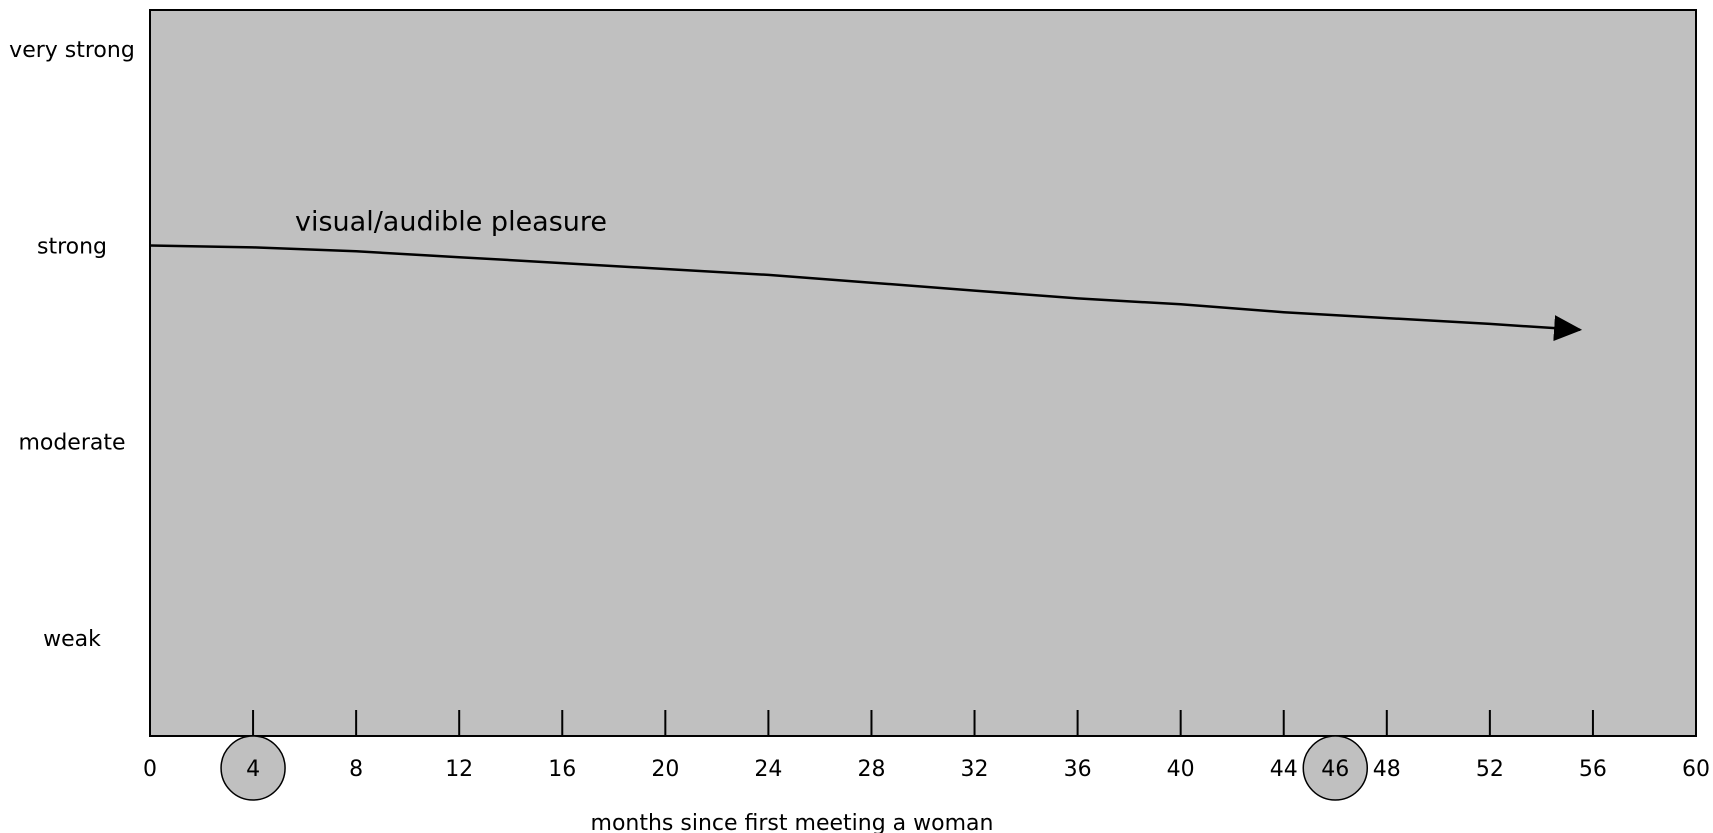 Image resolution: width=1713 pixels, height=833 pixels. I want to click on x-tick-label: 12, so click(459, 769).